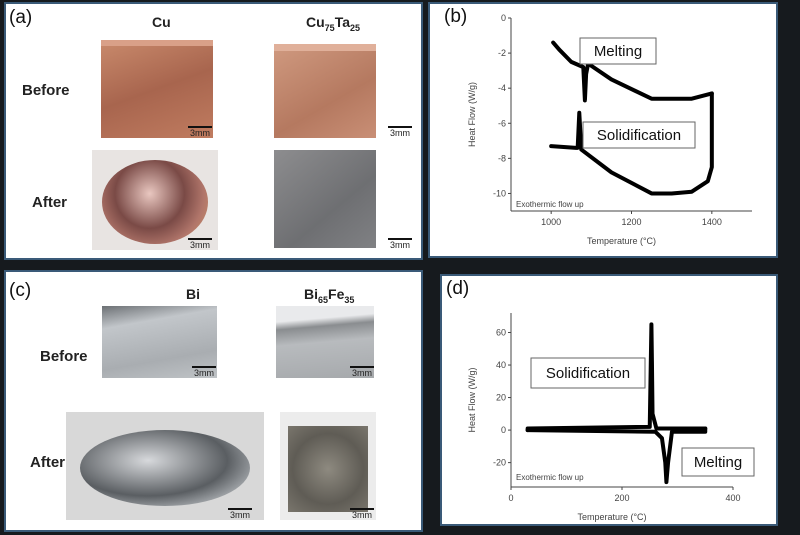 The image size is (800, 535). I want to click on panel-a-label: (a), so click(21, 17).